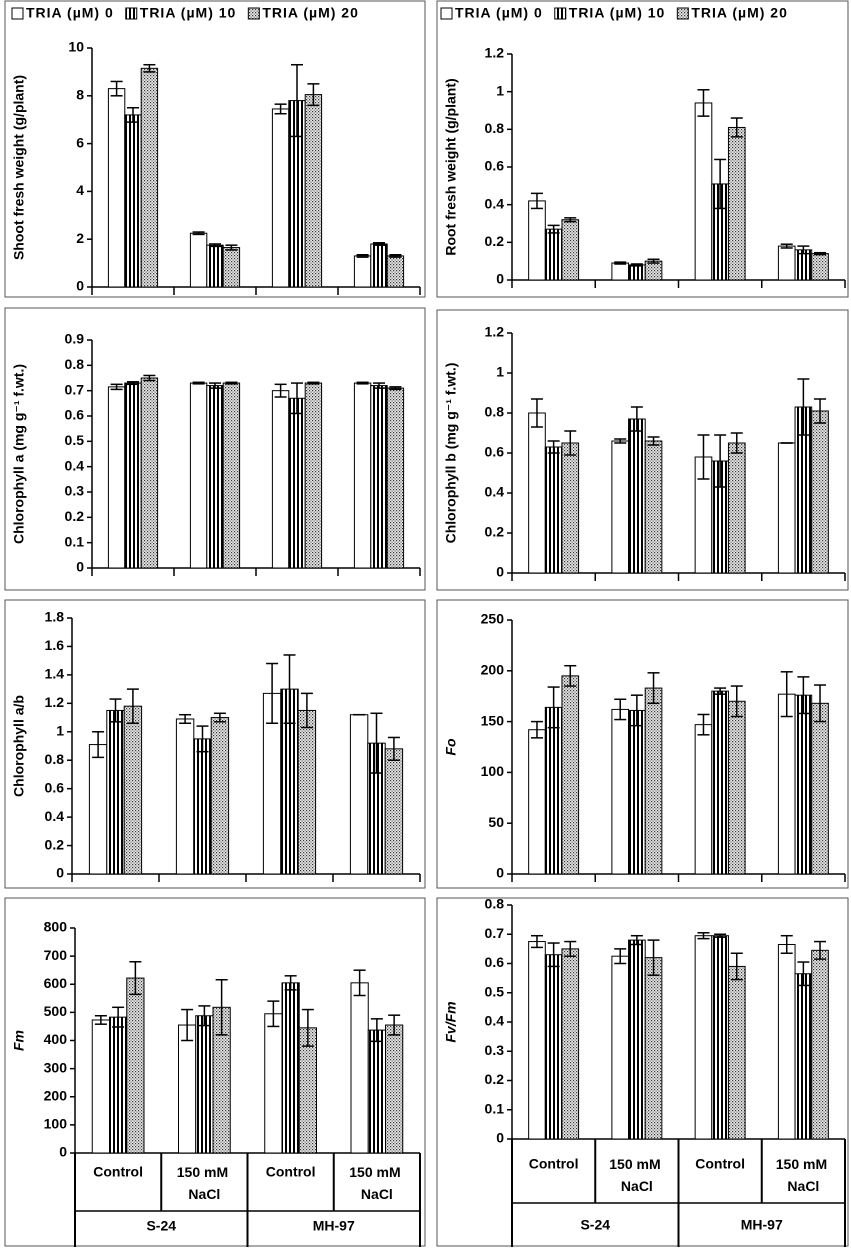 The width and height of the screenshot is (851, 1252). What do you see at coordinates (188, 13) in the screenshot?
I see `legend-label: TRIA (µM) 10` at bounding box center [188, 13].